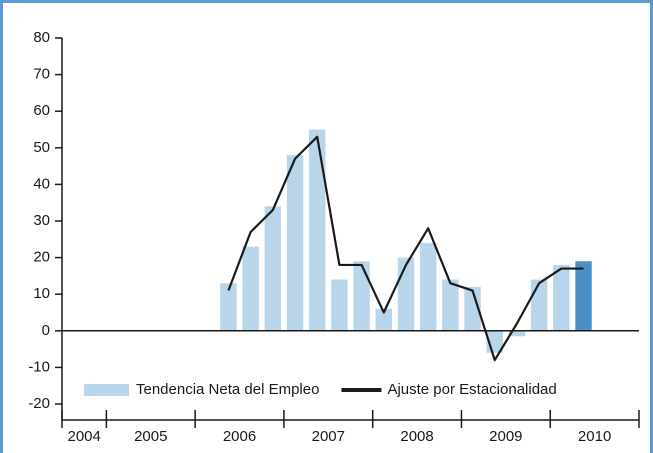 This screenshot has height=453, width=653. What do you see at coordinates (41, 293) in the screenshot?
I see `y-tick-label: 10` at bounding box center [41, 293].